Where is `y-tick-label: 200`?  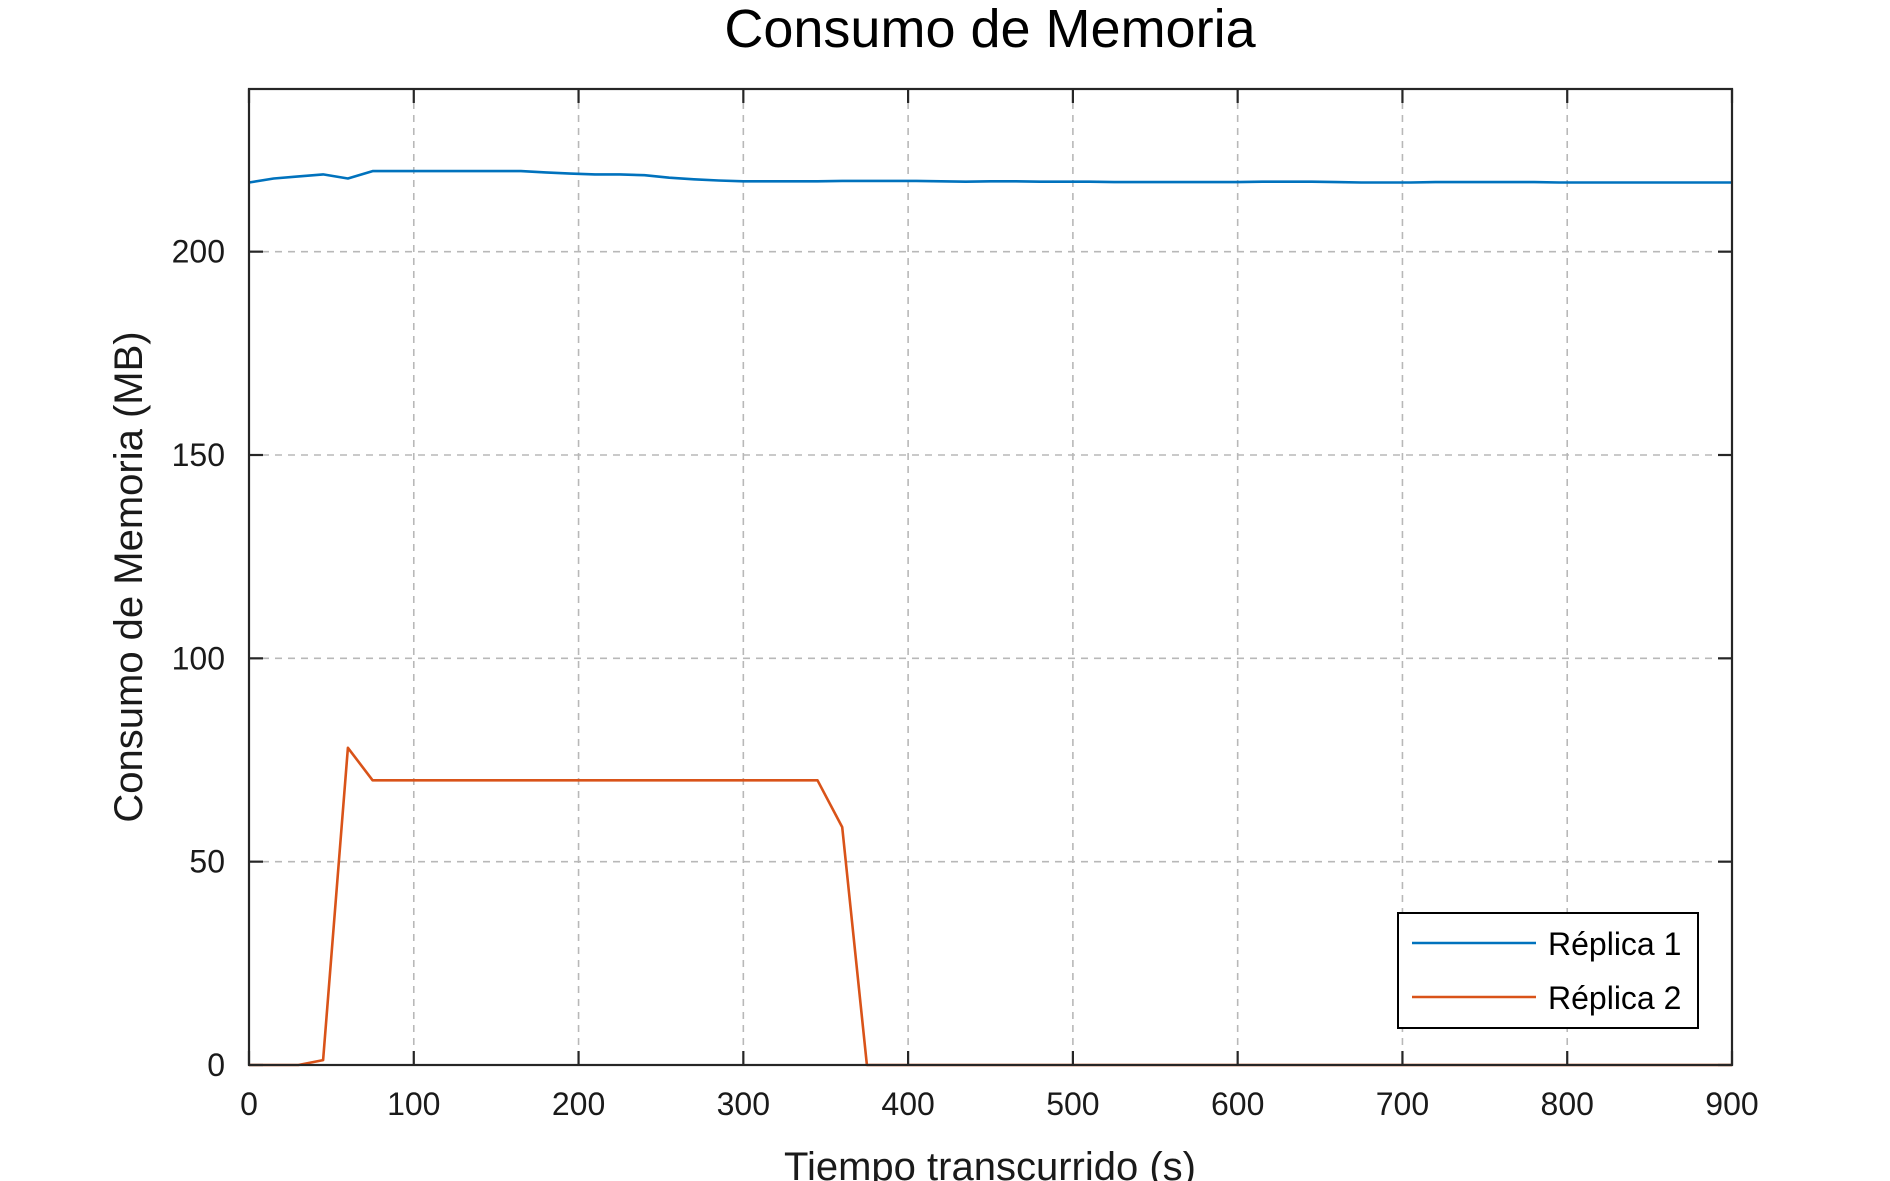 y-tick-label: 200 is located at coordinates (198, 252).